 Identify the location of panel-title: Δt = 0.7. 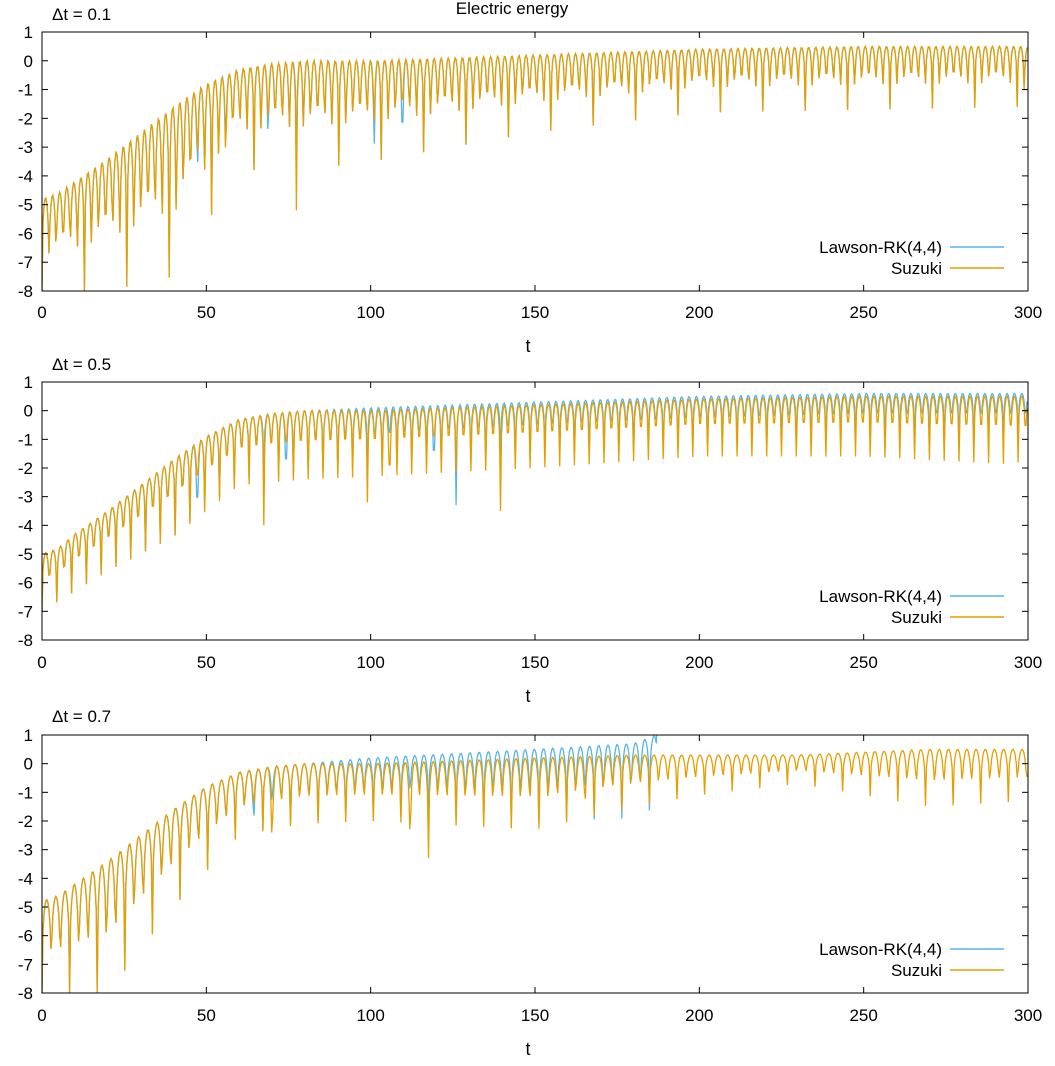
(81, 716).